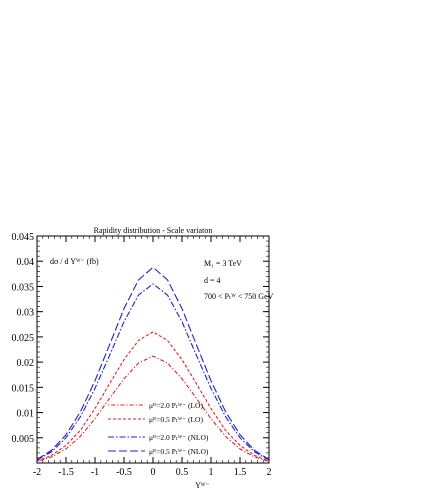 This screenshot has height=491, width=436. What do you see at coordinates (23, 338) in the screenshot?
I see `y-tick-label: 0.025` at bounding box center [23, 338].